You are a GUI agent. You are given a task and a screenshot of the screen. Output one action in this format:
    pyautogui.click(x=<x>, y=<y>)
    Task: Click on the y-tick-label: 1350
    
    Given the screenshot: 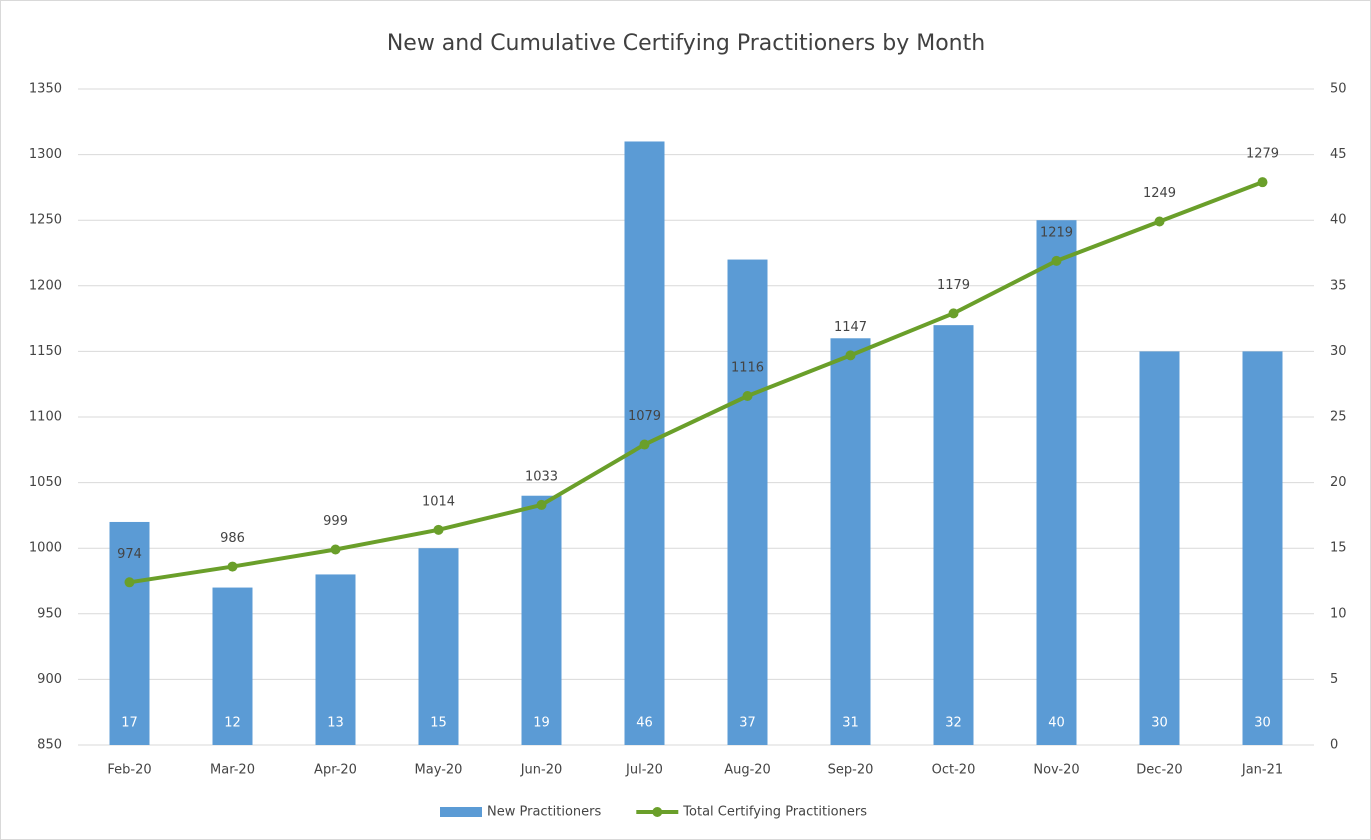 What is the action you would take?
    pyautogui.click(x=45, y=89)
    